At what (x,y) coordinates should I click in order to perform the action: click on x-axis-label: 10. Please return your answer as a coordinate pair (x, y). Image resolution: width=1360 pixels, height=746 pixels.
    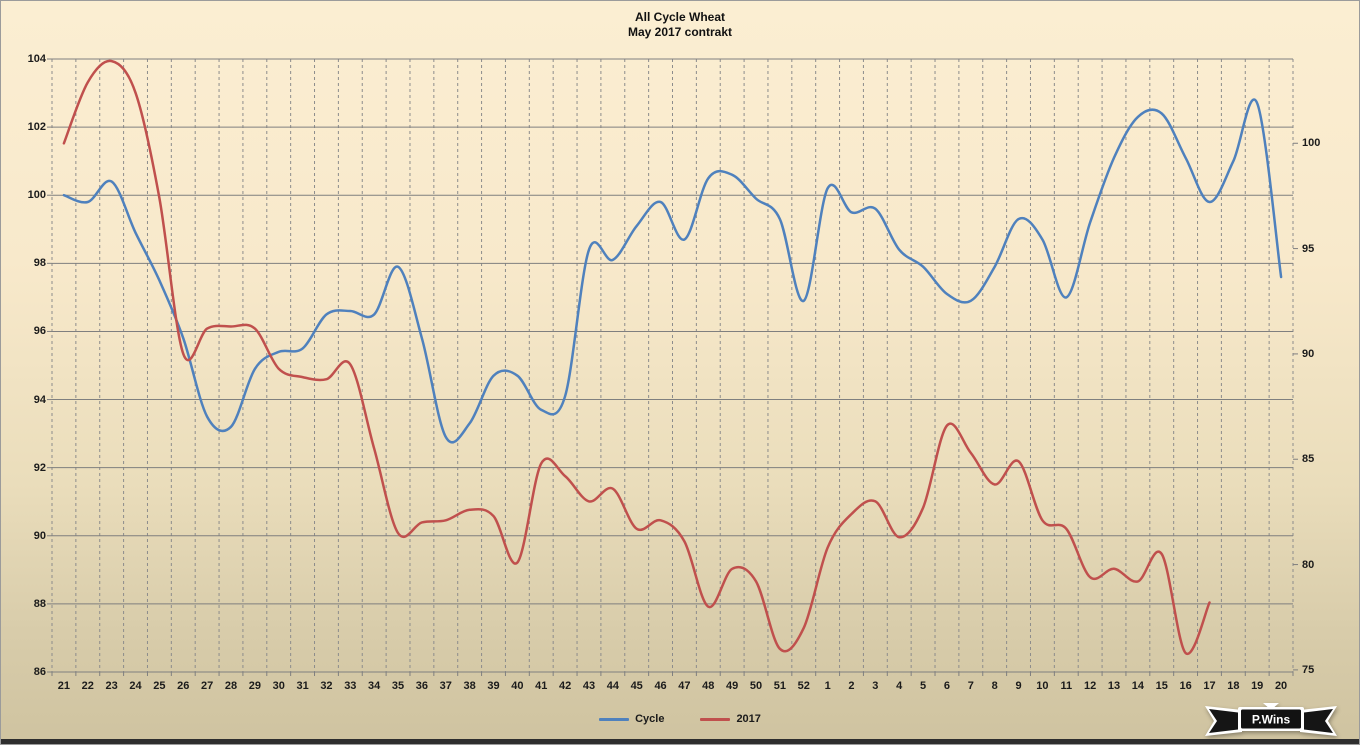
    Looking at the image, I should click on (1042, 686).